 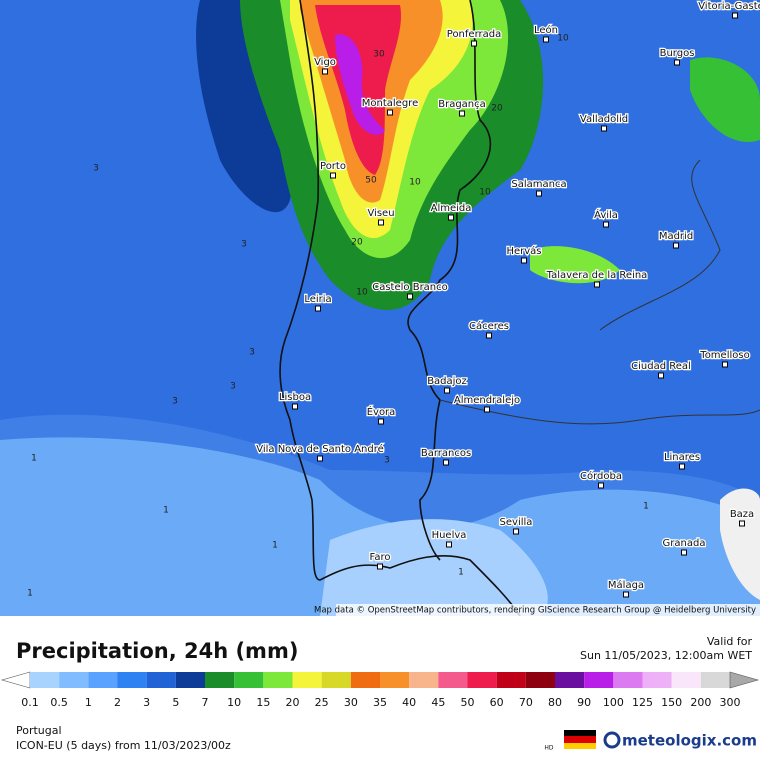 What do you see at coordinates (523, 251) in the screenshot?
I see `city-label: Hervás` at bounding box center [523, 251].